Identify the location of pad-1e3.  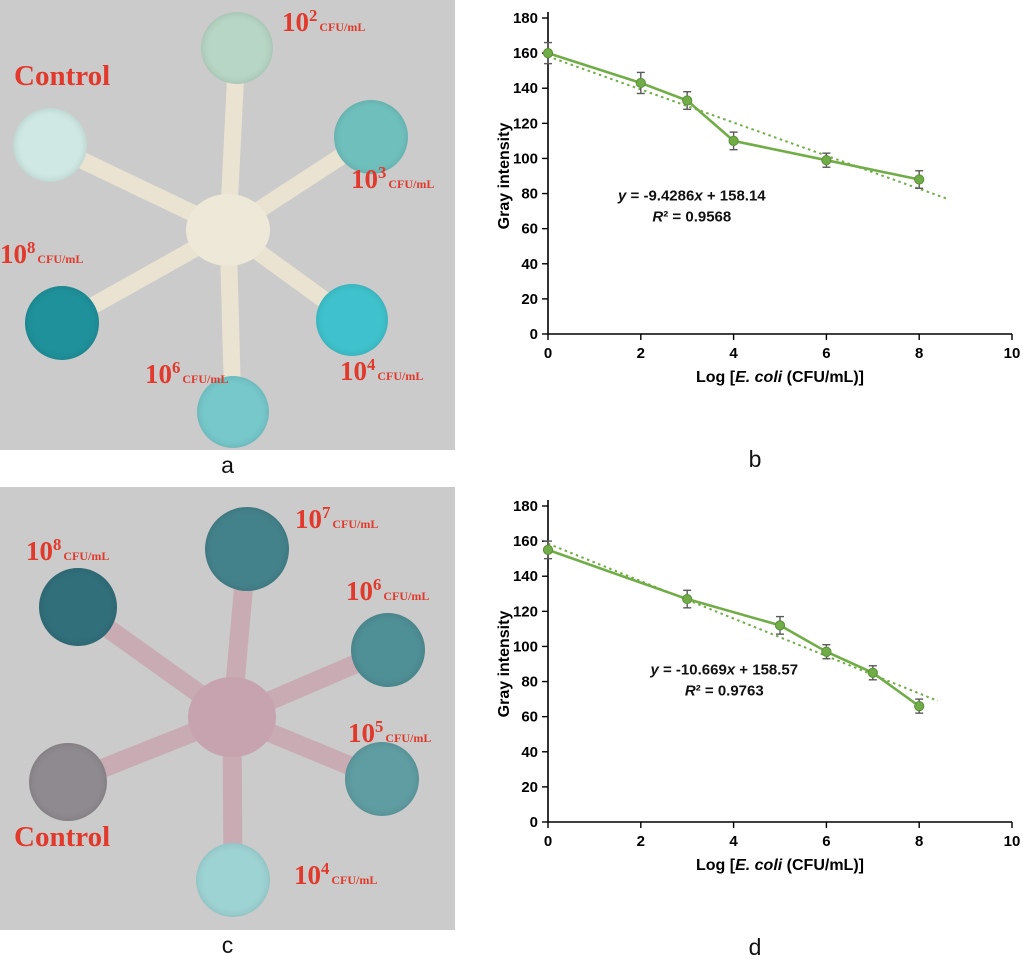
(371, 137).